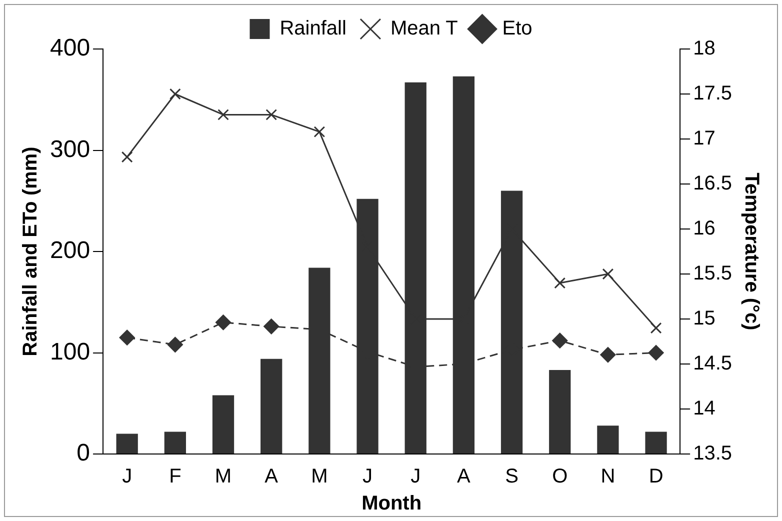 This screenshot has width=782, height=521. I want to click on y2-tick-label: 14, so click(704, 409).